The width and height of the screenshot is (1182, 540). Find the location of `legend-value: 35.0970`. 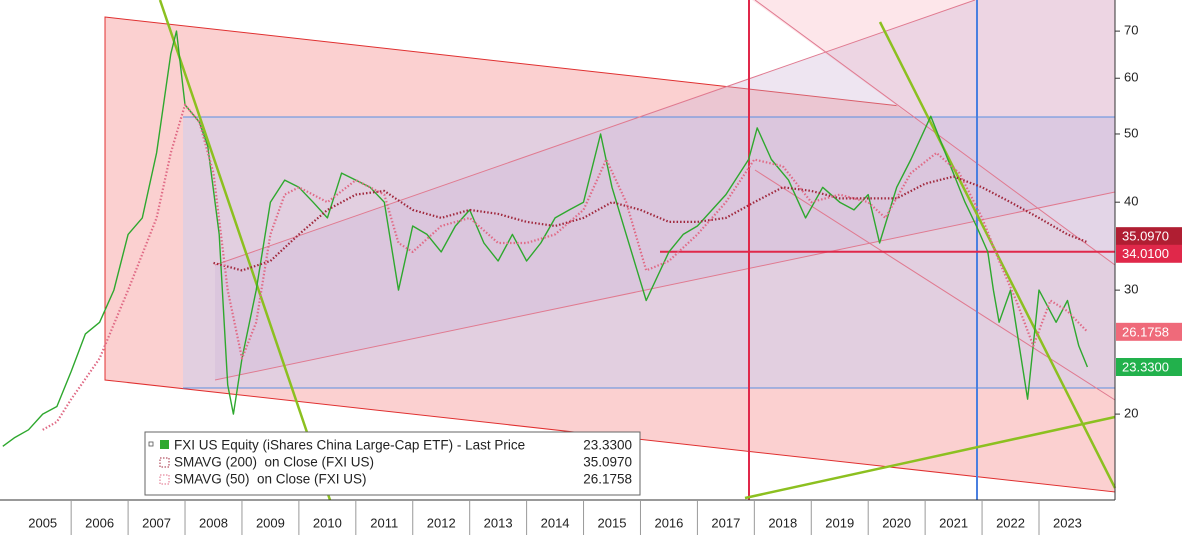

legend-value: 35.0970 is located at coordinates (607, 462).